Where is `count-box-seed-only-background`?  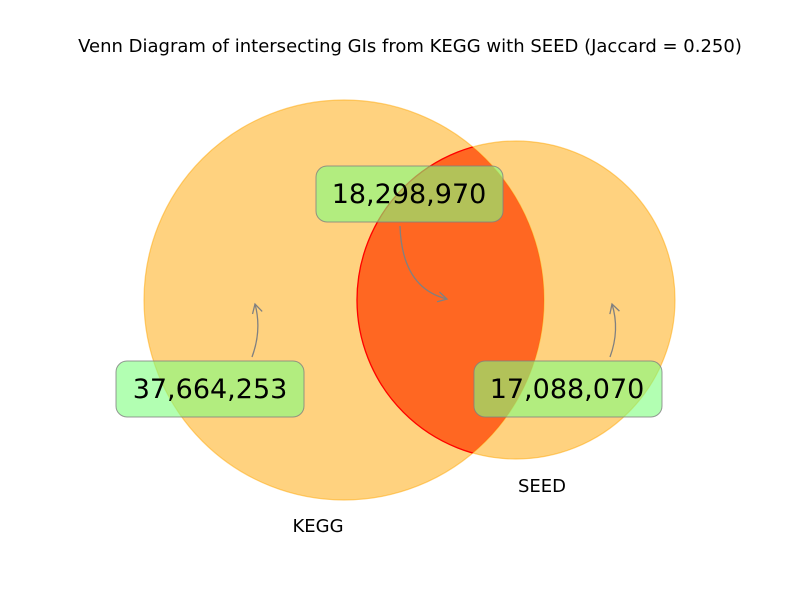
count-box-seed-only-background is located at coordinates (568, 389).